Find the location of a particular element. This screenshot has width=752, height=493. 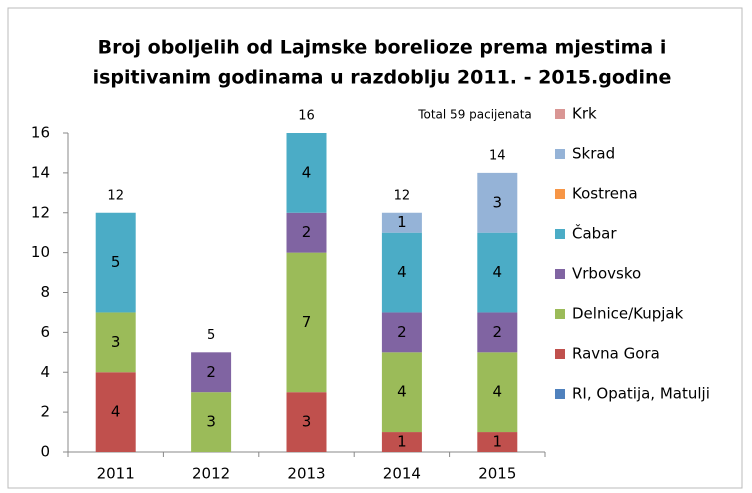

data-label: 5 is located at coordinates (116, 262).